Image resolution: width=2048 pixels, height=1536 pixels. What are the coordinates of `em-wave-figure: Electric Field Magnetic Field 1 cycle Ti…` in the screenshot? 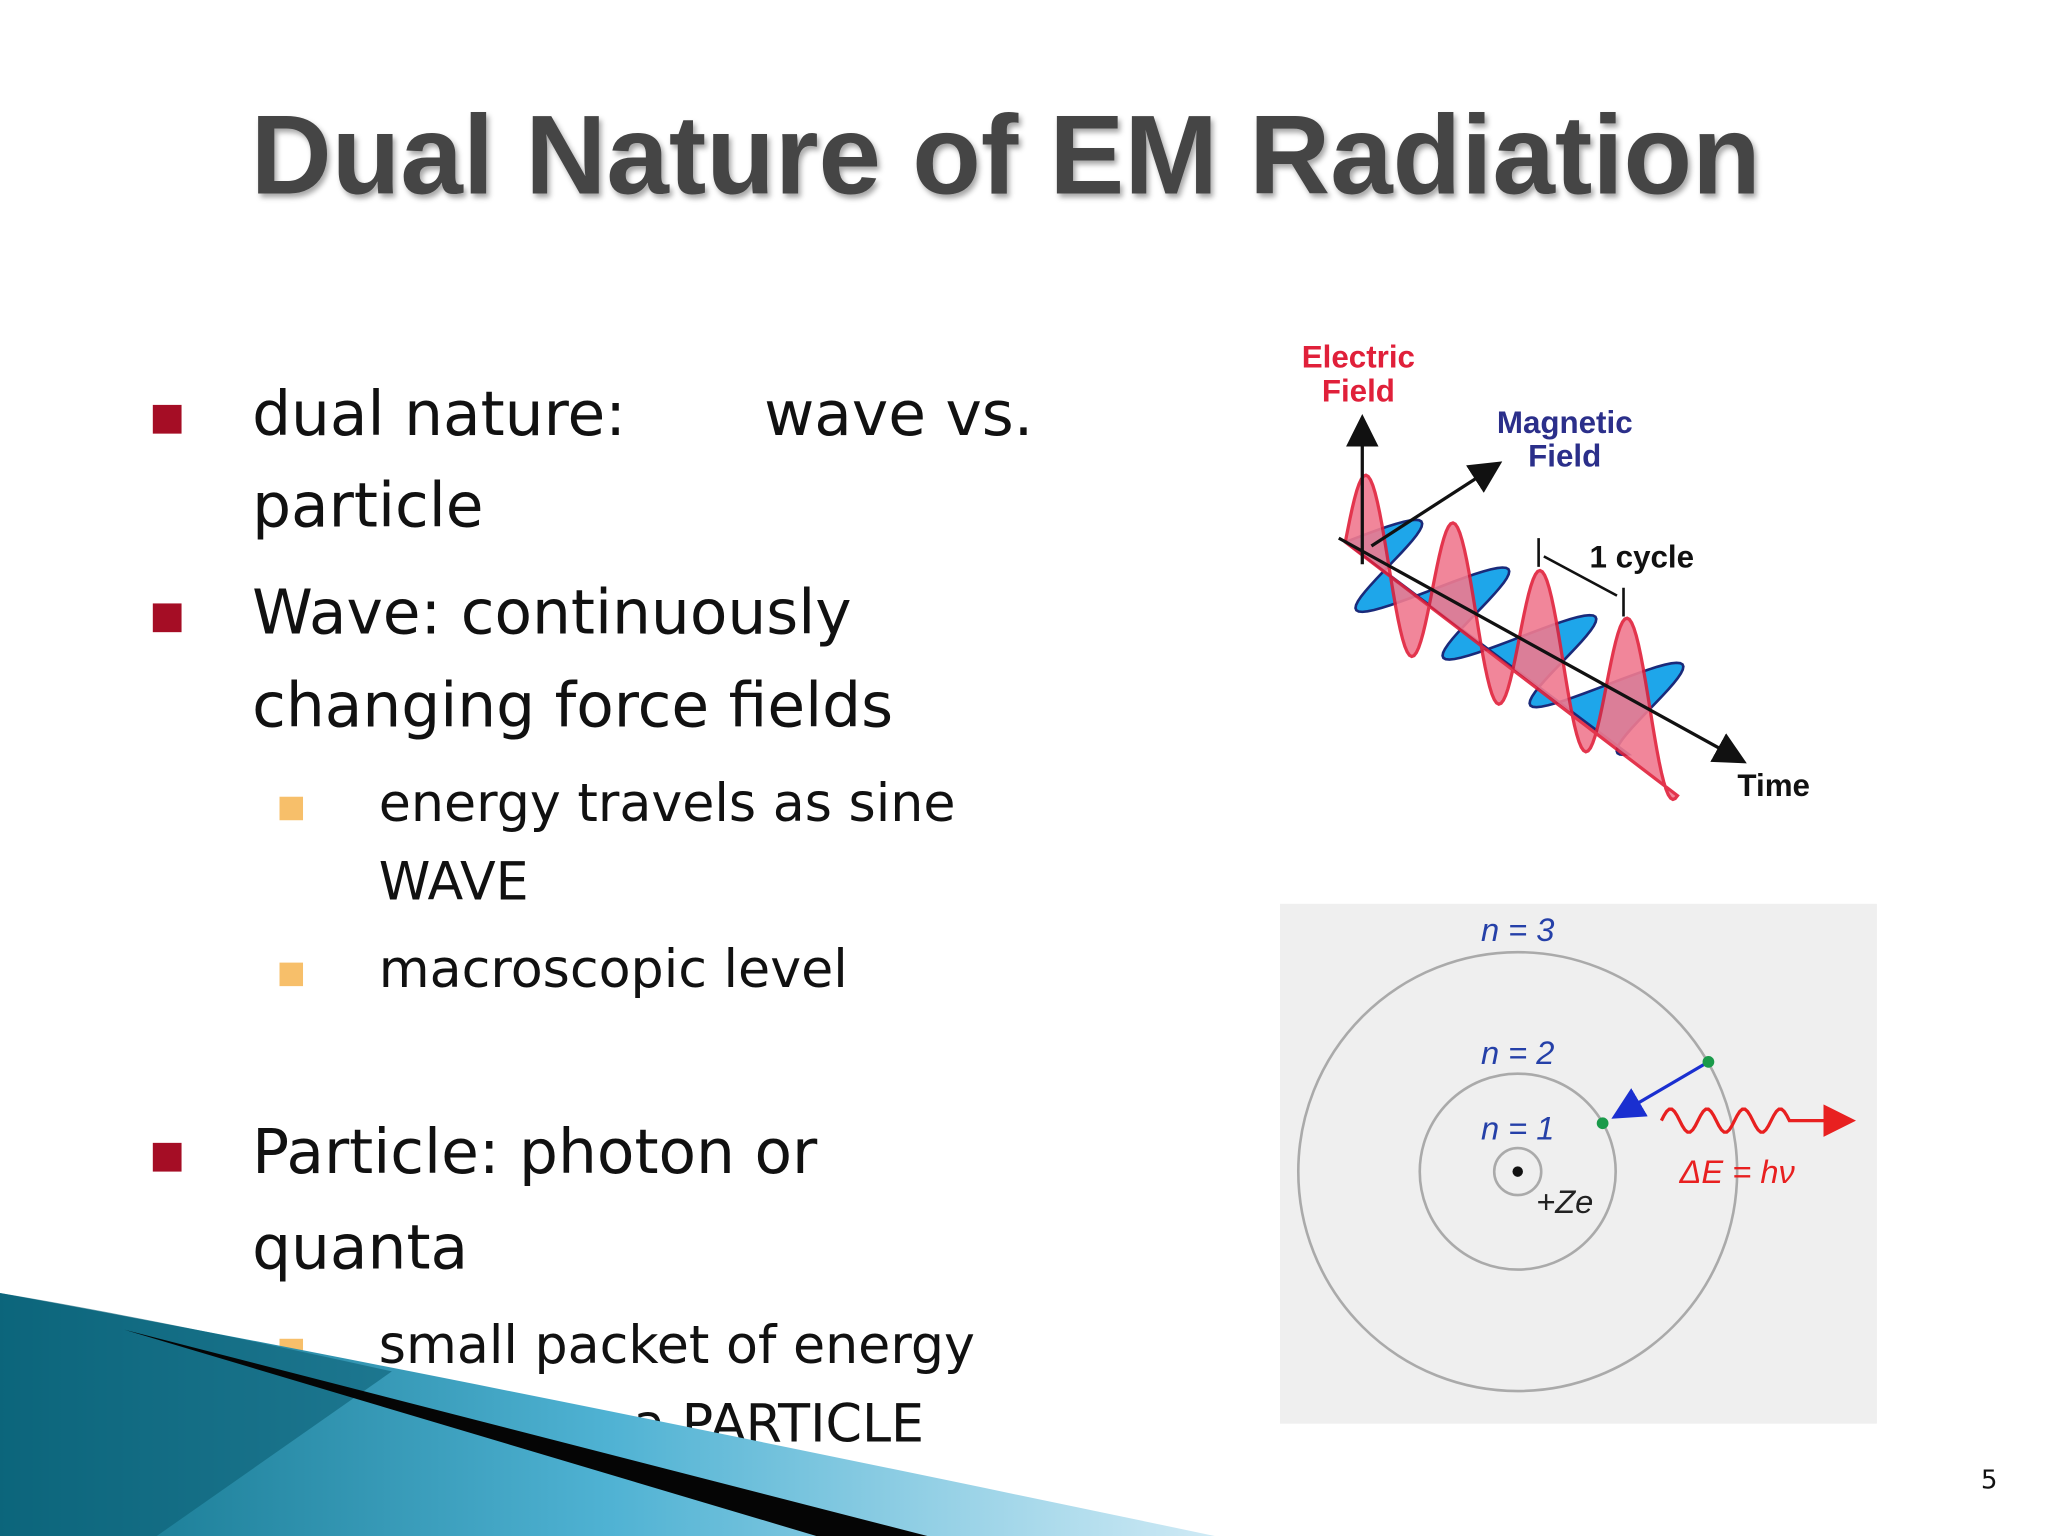 It's located at (1556, 570).